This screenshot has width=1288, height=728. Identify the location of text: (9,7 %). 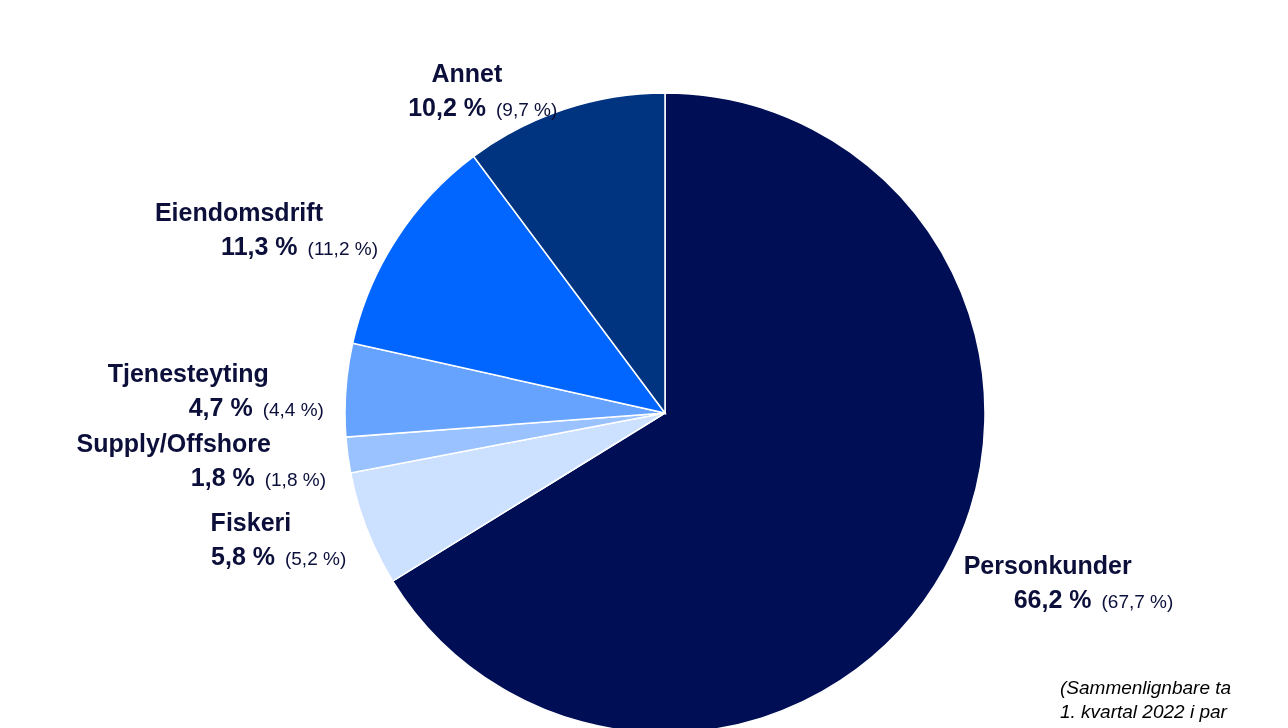
(527, 110).